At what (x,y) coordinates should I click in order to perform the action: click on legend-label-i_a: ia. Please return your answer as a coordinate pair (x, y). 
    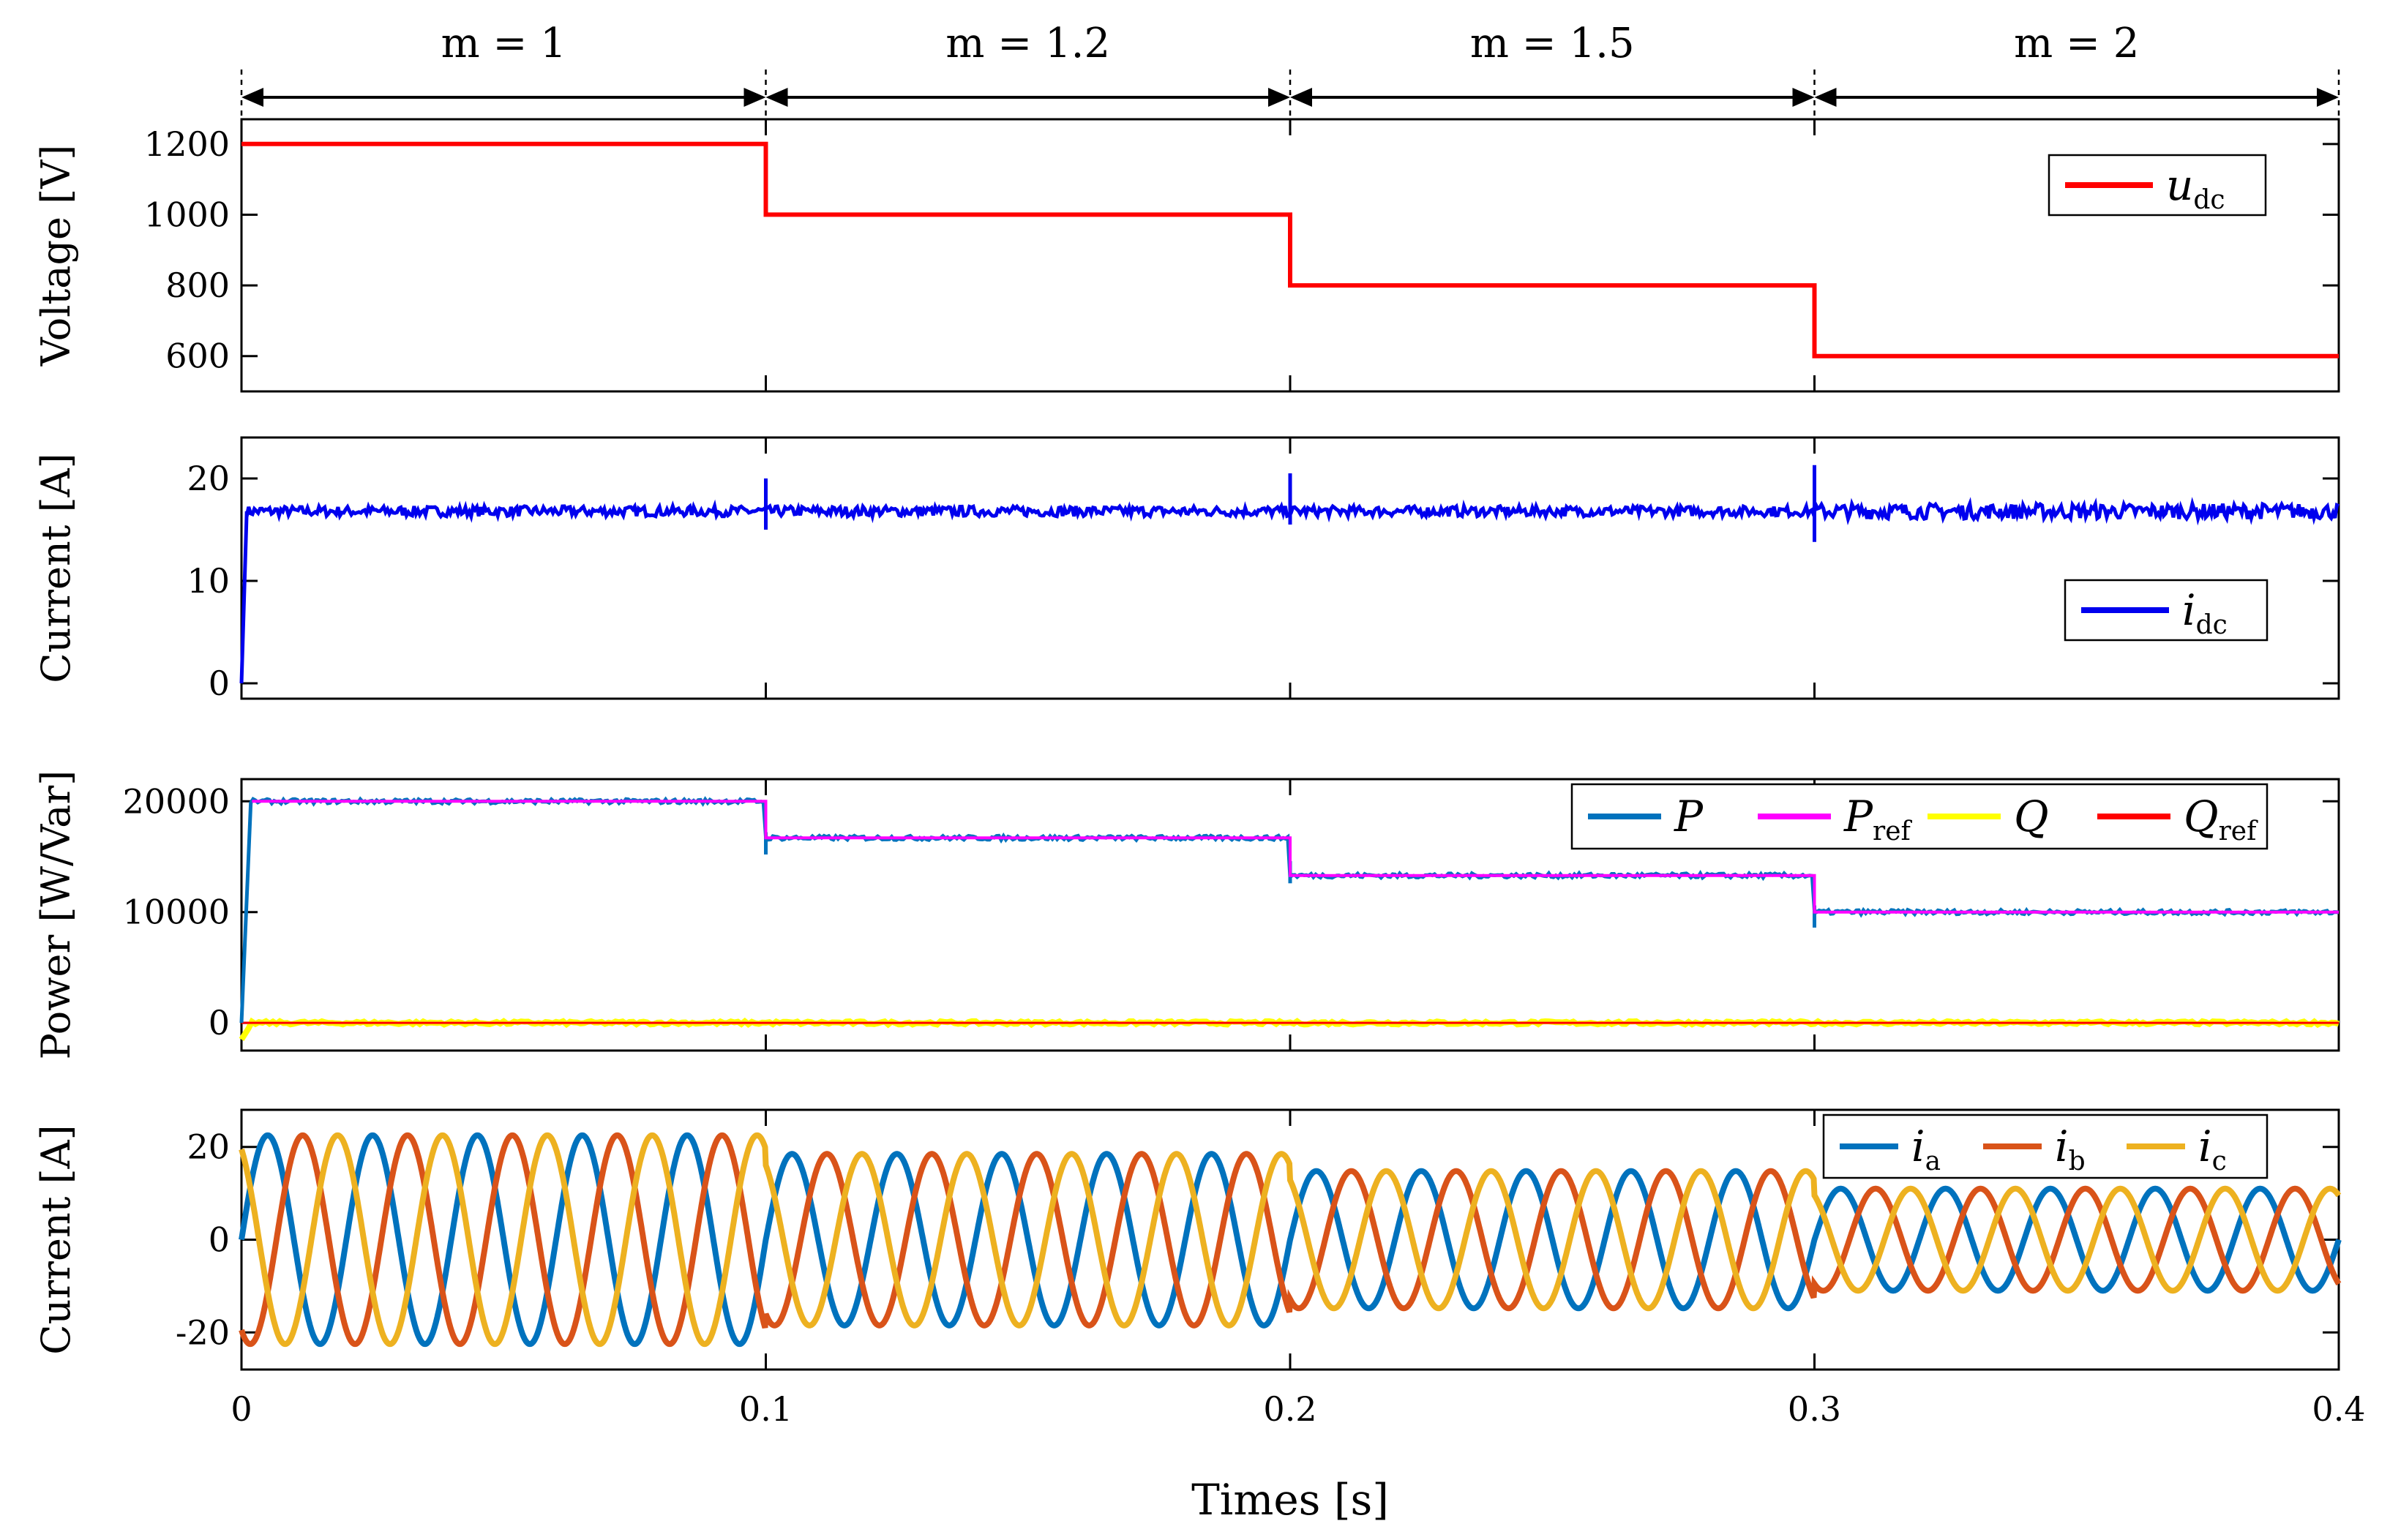
    Looking at the image, I should click on (1926, 1149).